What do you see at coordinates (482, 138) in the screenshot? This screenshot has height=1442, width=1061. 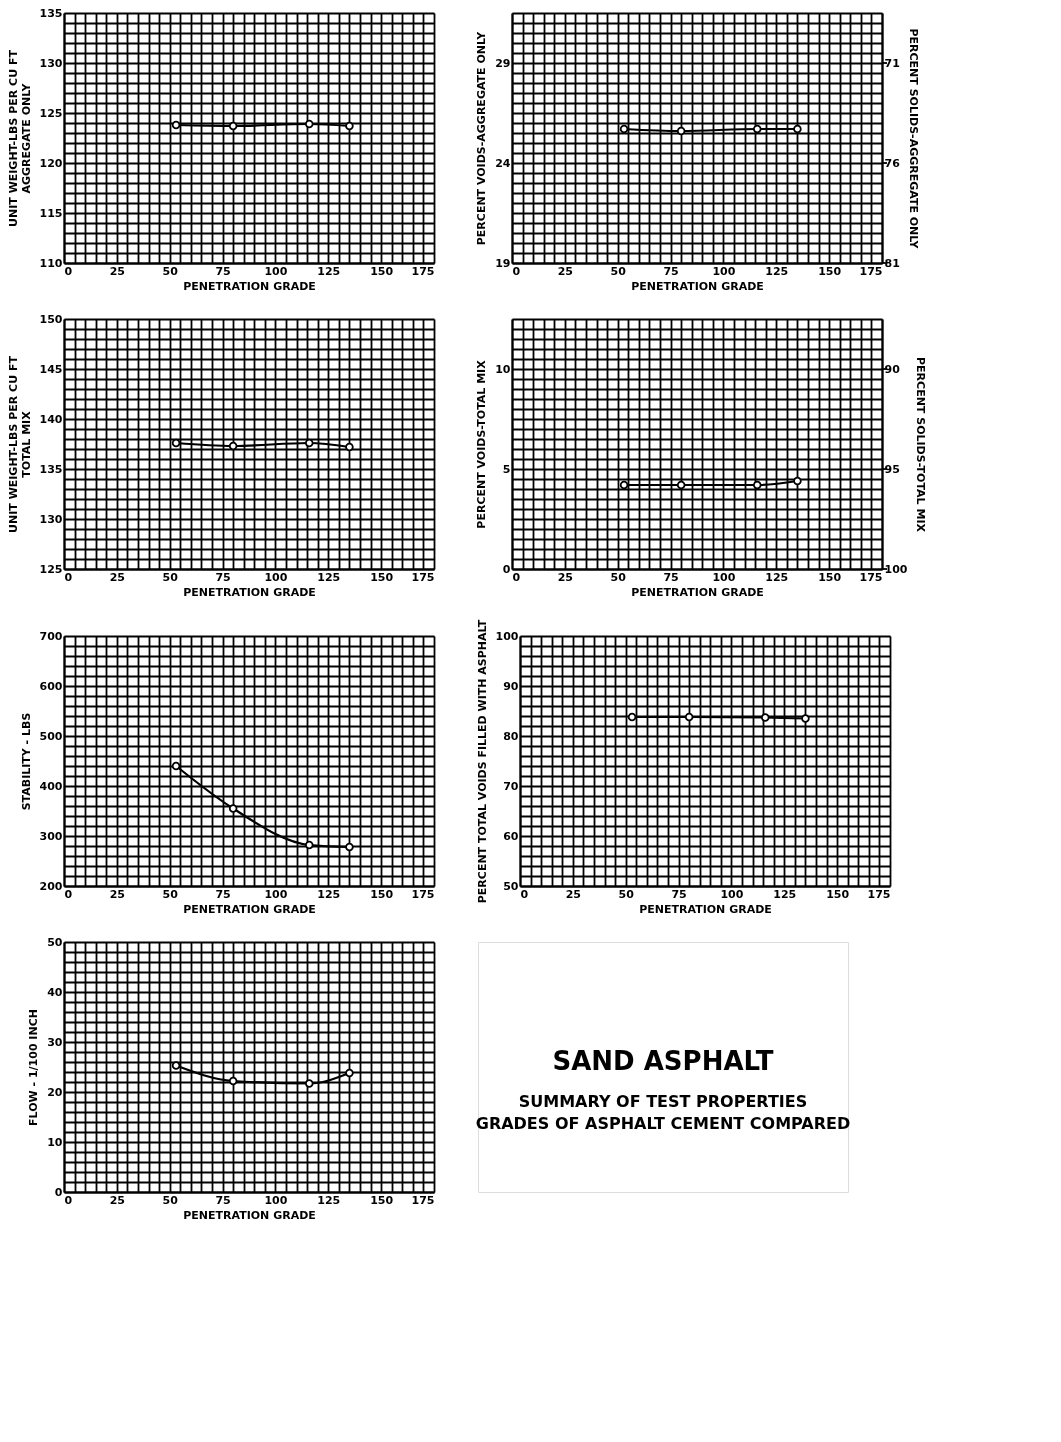 I see `y-axis-title: PERCENT VOIDS-AGGREGATE ONLY` at bounding box center [482, 138].